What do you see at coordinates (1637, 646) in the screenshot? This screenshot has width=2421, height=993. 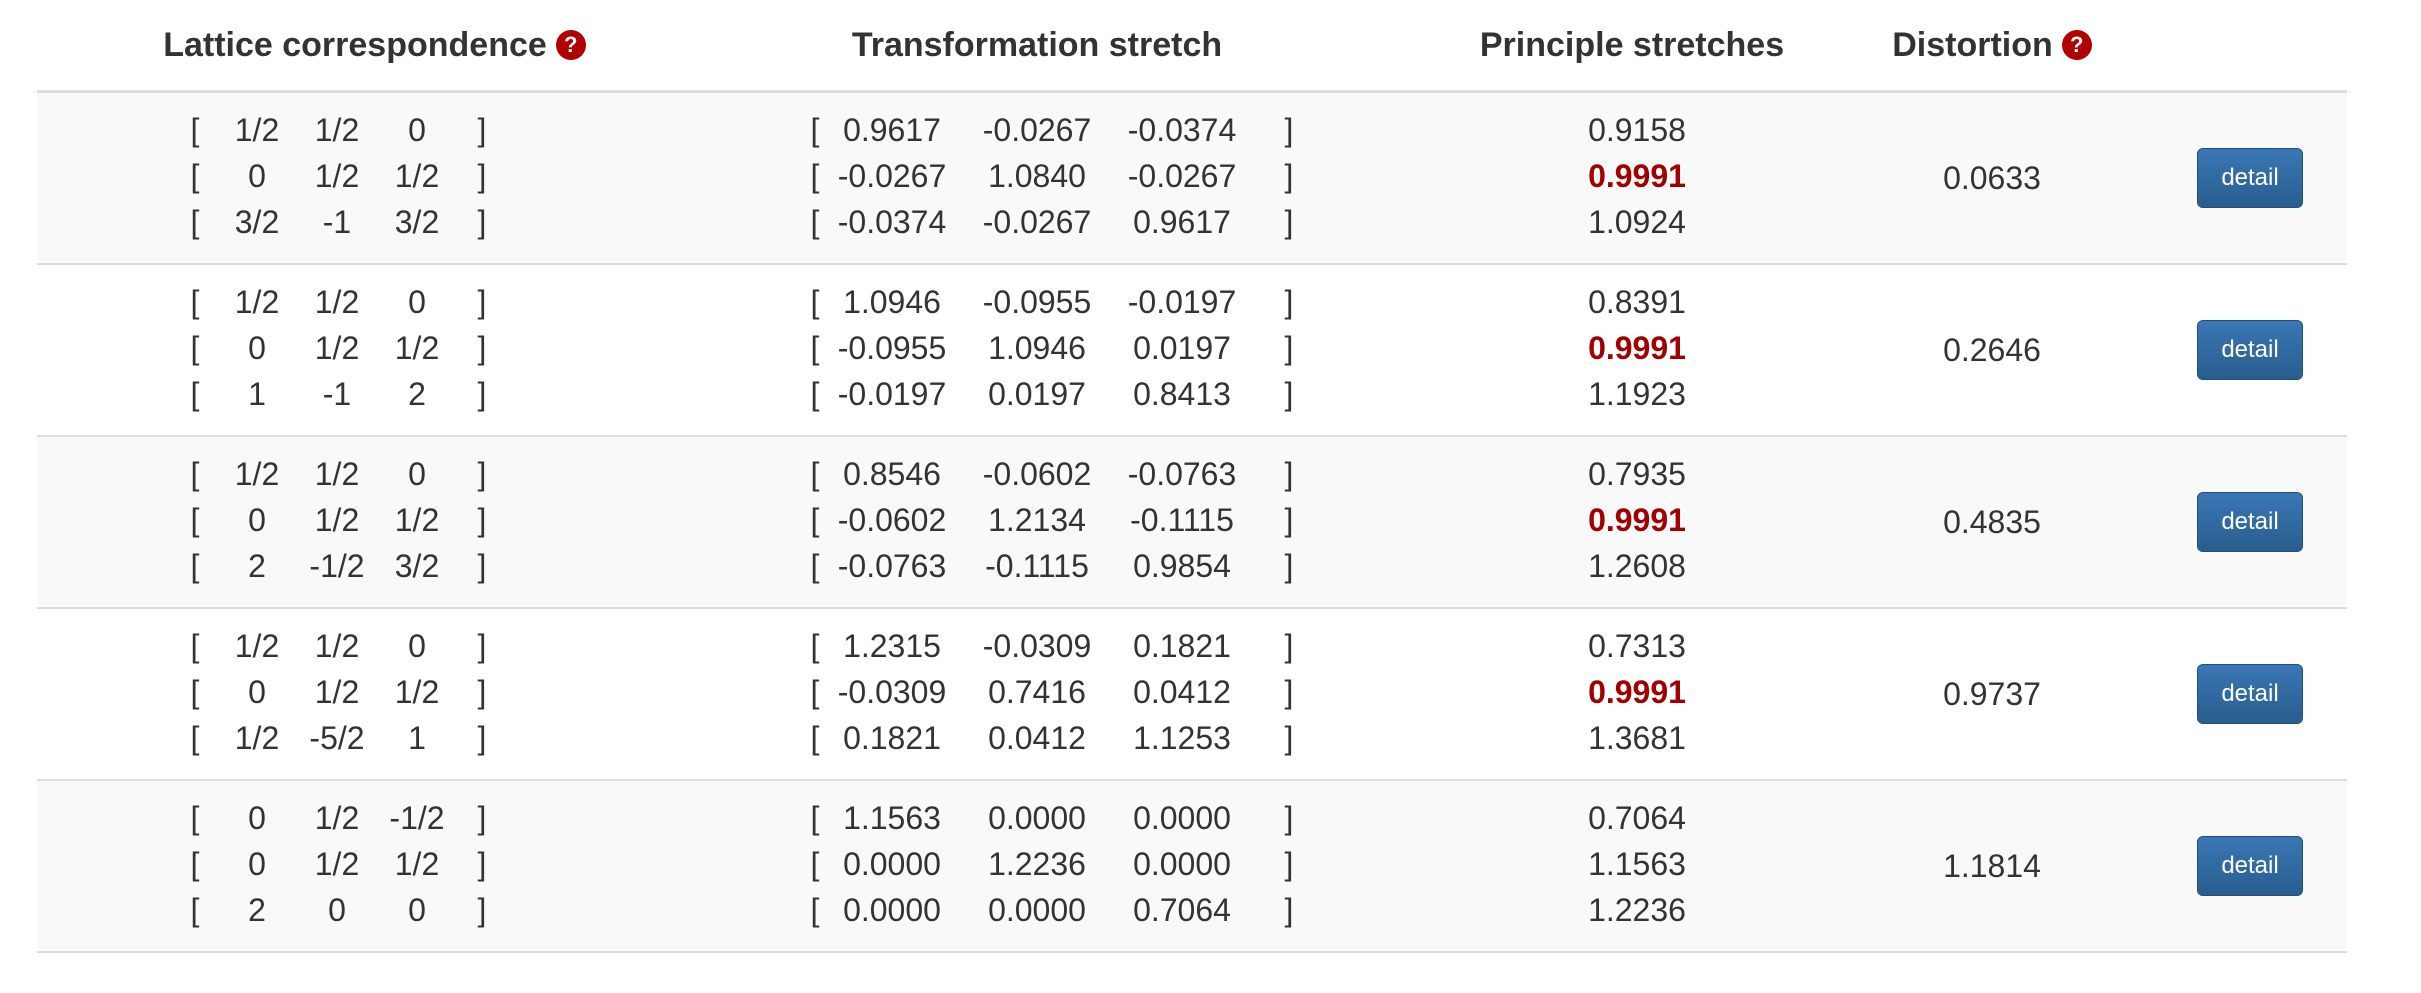 I see `principle-stretch-value: 0.7313` at bounding box center [1637, 646].